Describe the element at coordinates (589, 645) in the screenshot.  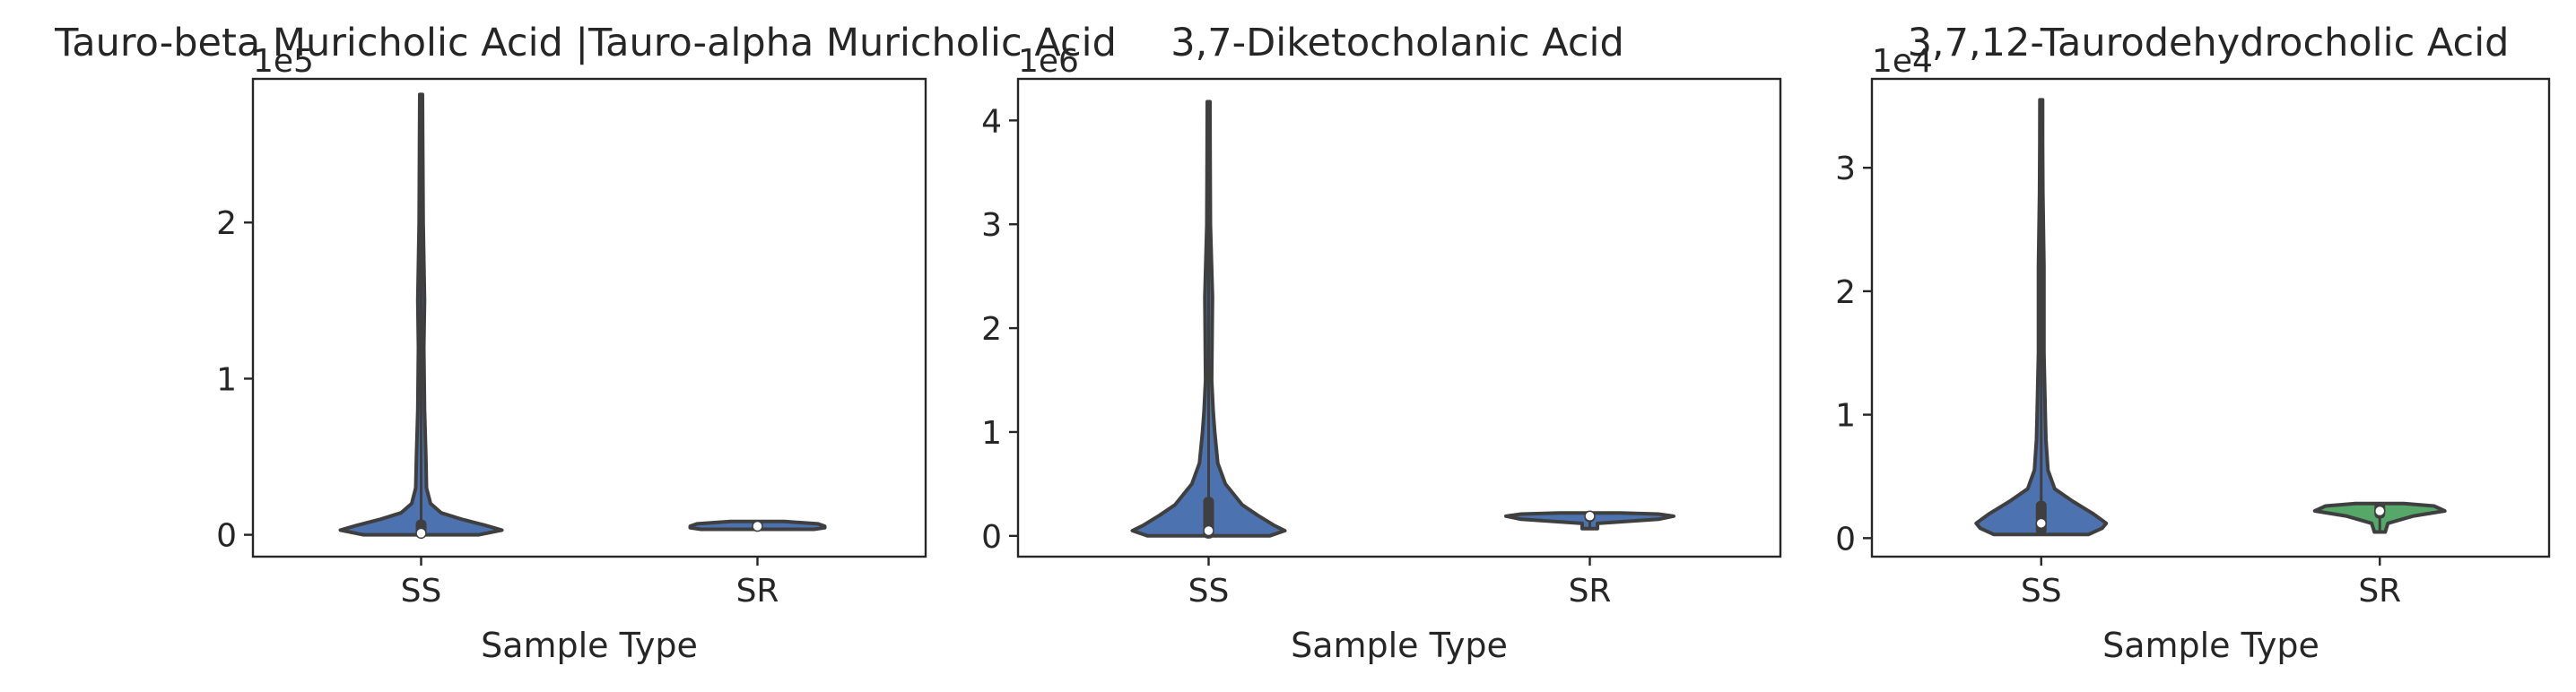
I see `subplot-1-x-axis-label: Sample Type` at that location.